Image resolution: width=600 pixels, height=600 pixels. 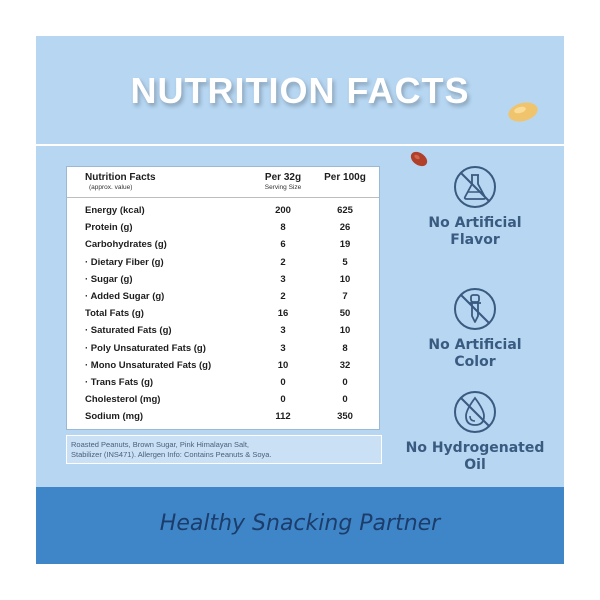 What do you see at coordinates (475, 362) in the screenshot?
I see `badge-label-line-2: Color` at bounding box center [475, 362].